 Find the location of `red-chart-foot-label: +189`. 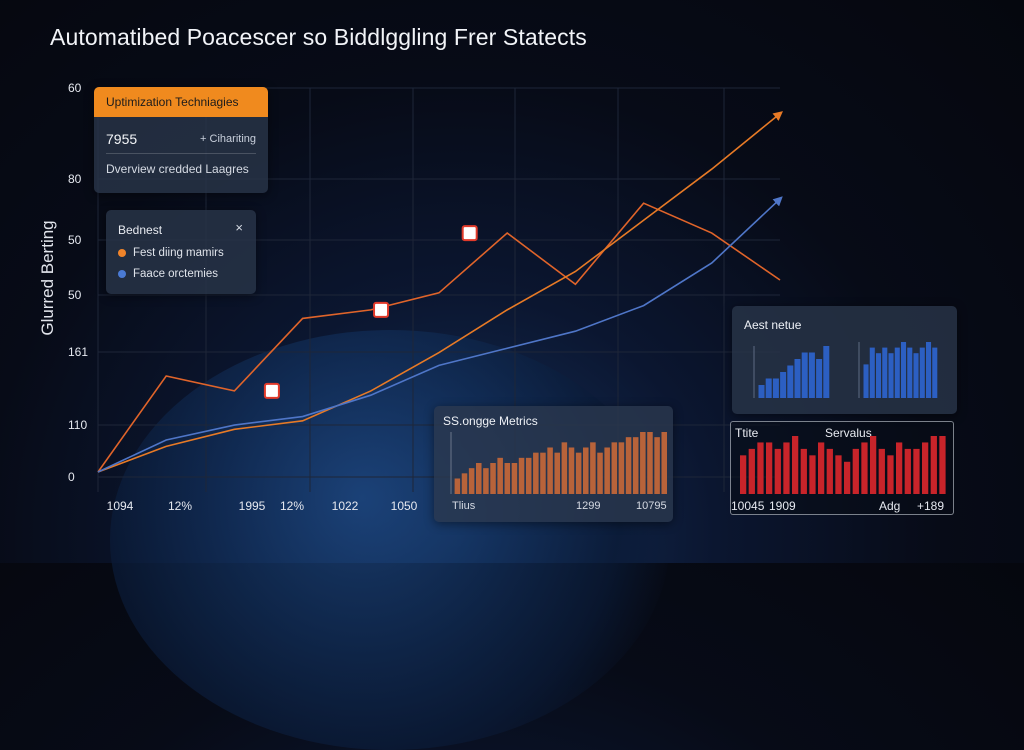

red-chart-foot-label: +189 is located at coordinates (930, 506).